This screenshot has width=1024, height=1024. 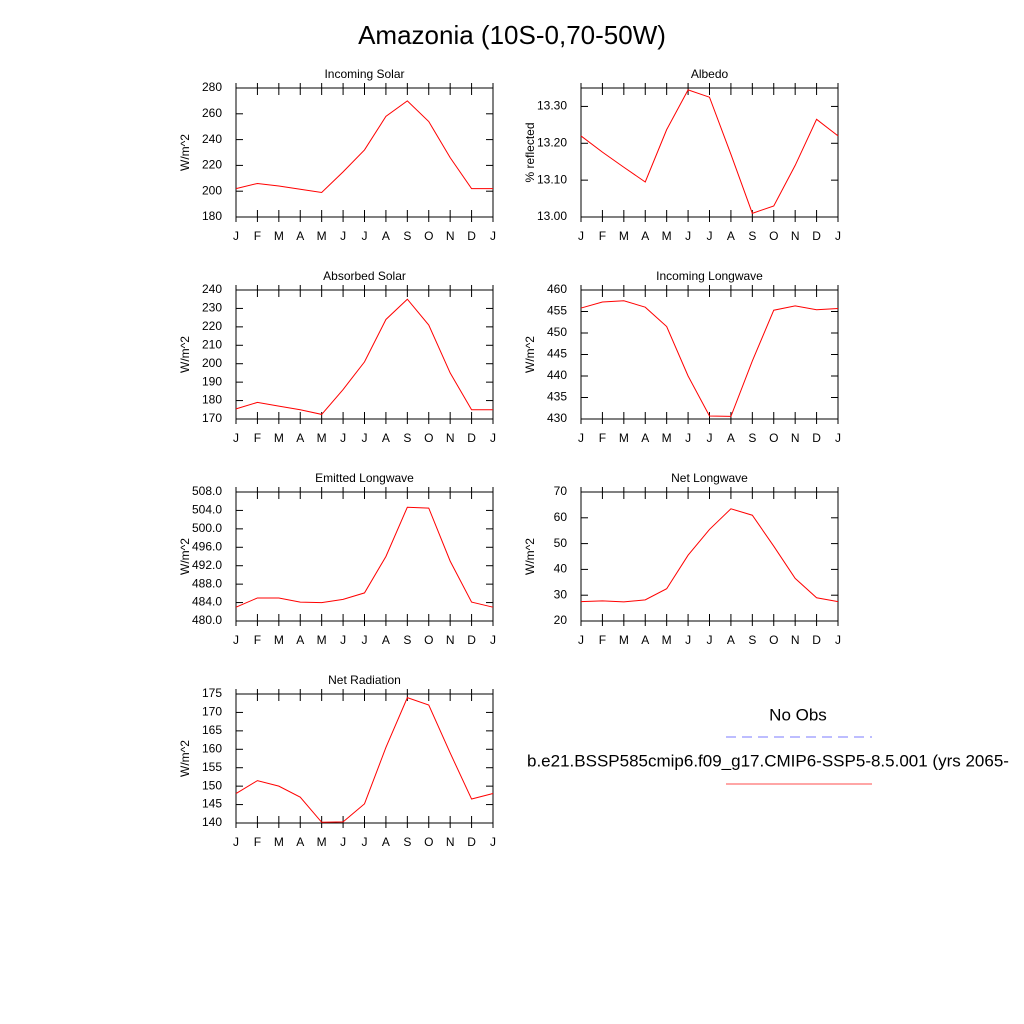 I want to click on y-tick-label: 504.0, so click(x=207, y=510).